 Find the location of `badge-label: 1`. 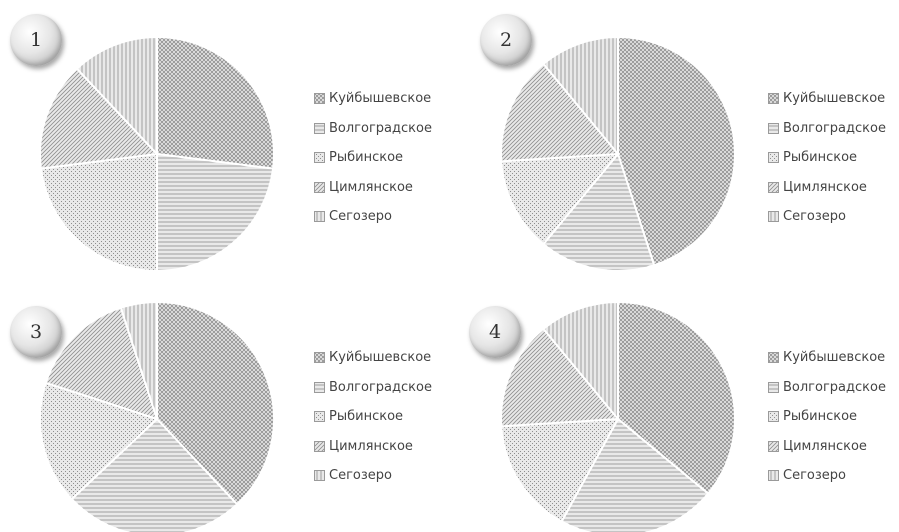

badge-label: 1 is located at coordinates (36, 40).